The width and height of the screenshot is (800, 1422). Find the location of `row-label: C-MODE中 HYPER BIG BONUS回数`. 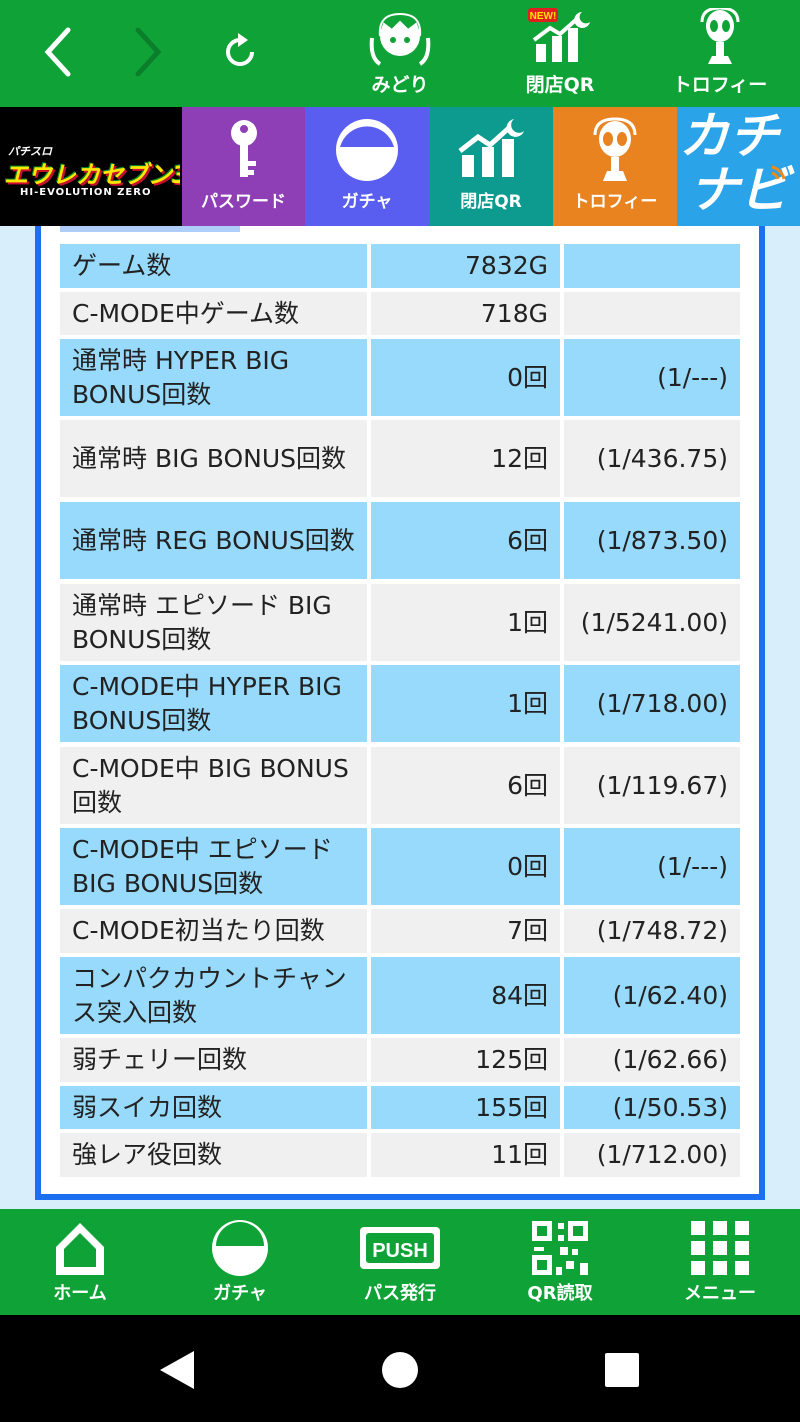

row-label: C-MODE中 HYPER BIG BONUS回数 is located at coordinates (213, 703).